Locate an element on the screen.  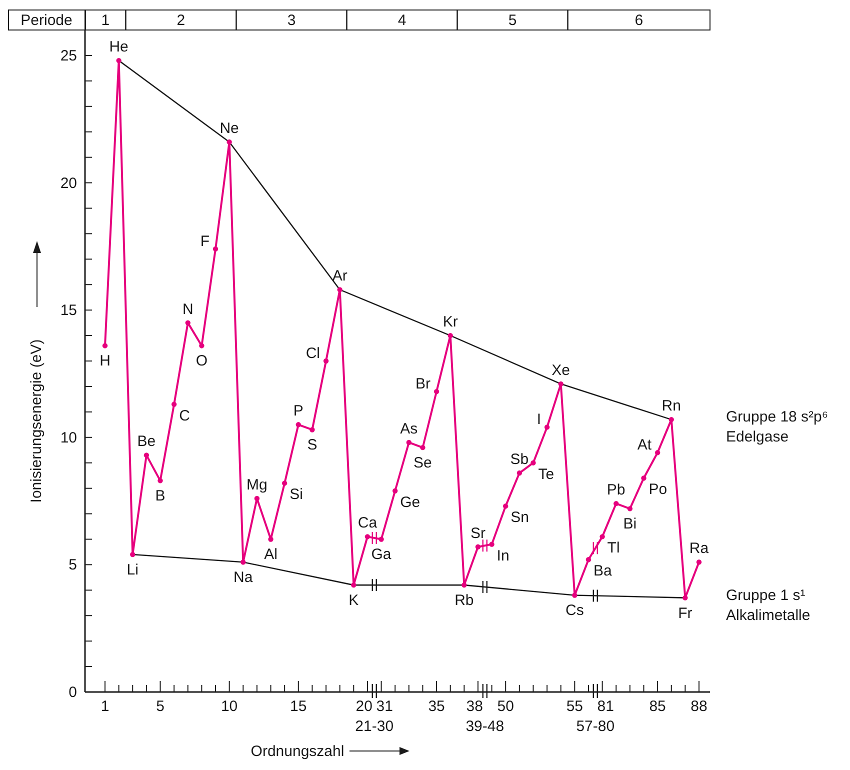
data-label: Al is located at coordinates (271, 555).